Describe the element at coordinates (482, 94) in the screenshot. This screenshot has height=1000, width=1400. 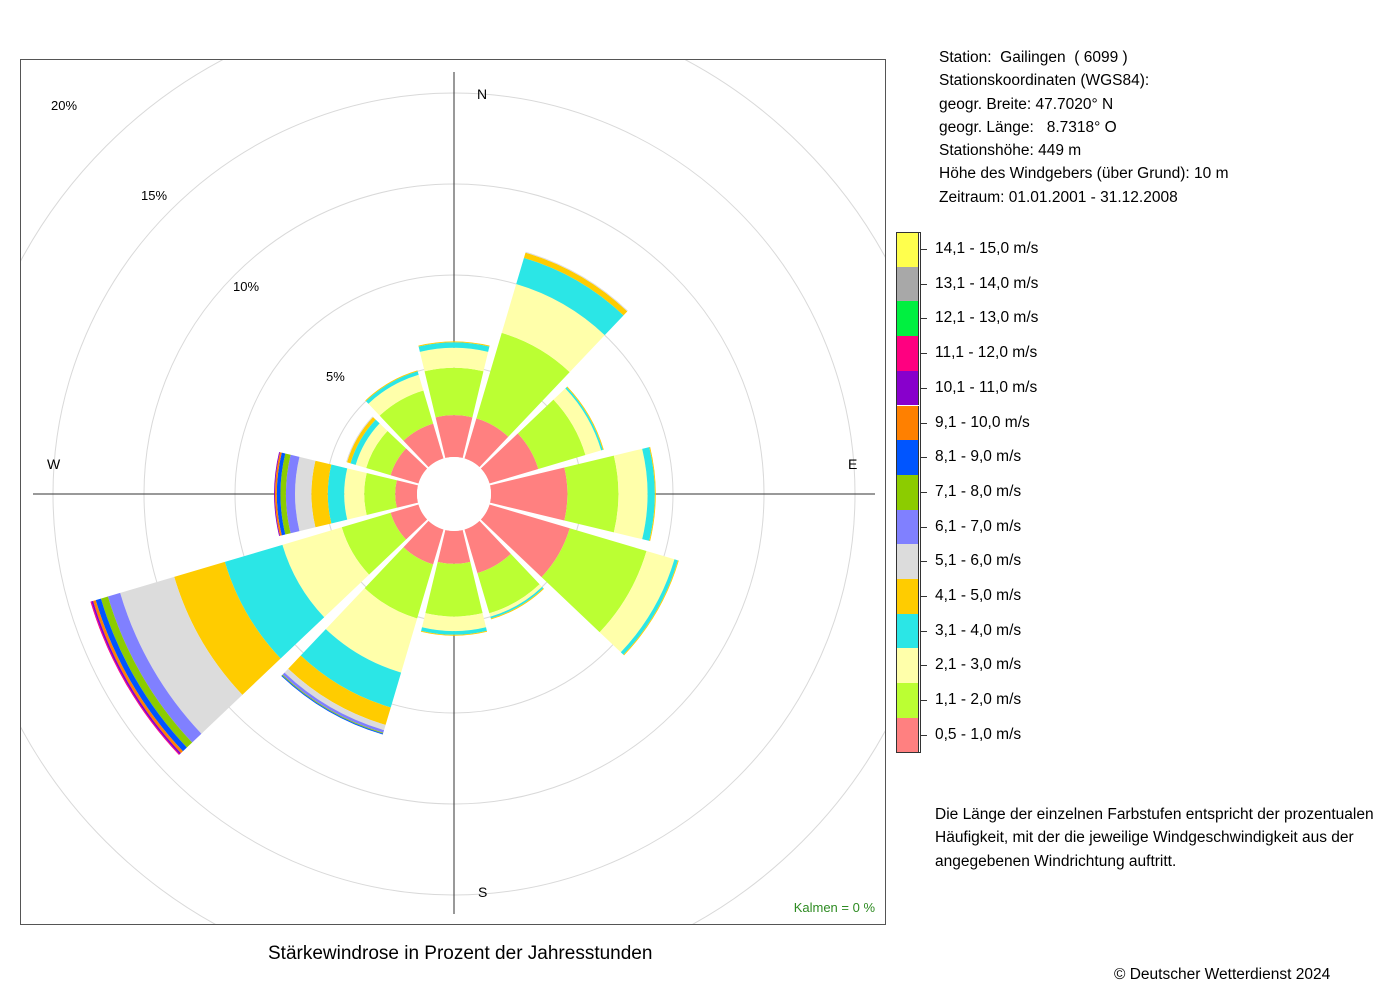
I see `compass-north-label: N` at that location.